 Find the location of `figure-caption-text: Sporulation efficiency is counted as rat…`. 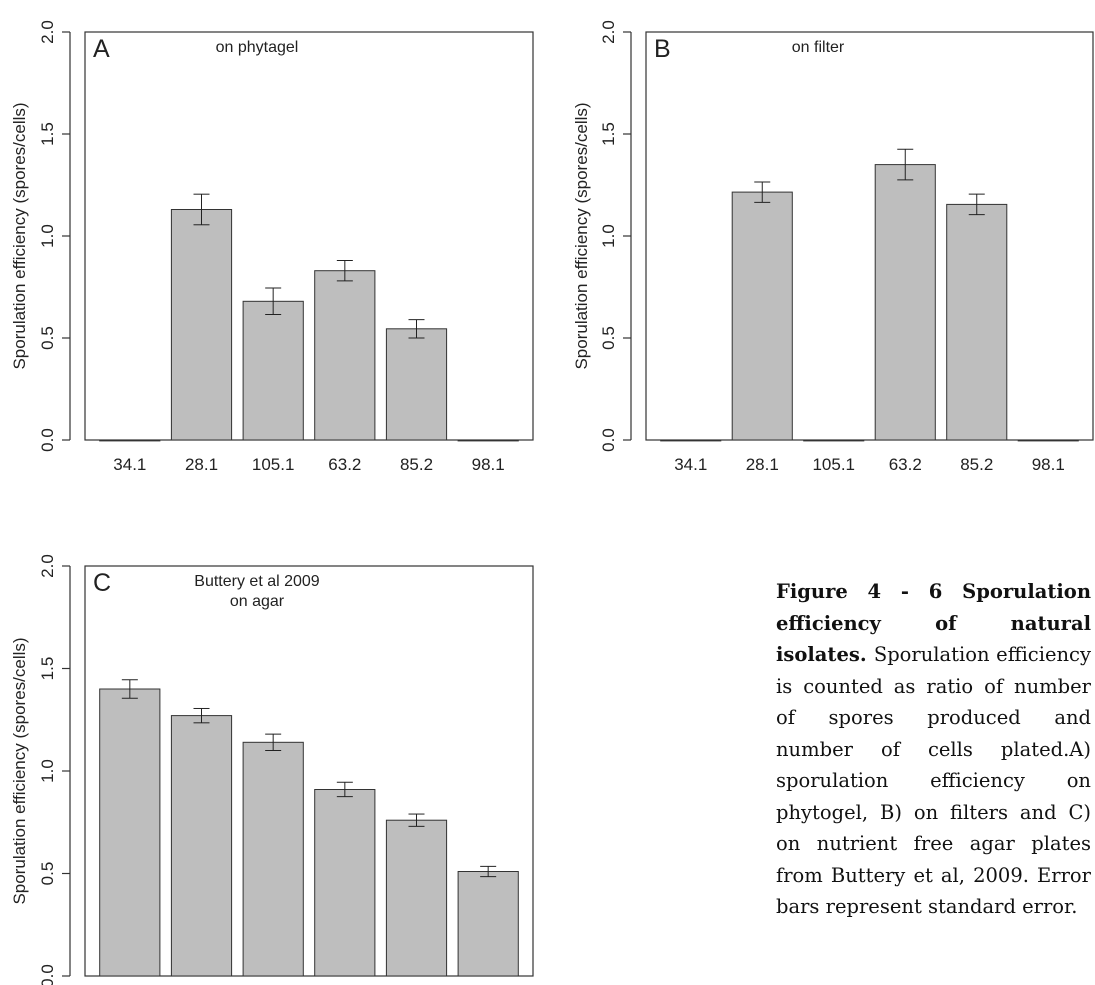

figure-caption-text: Sporulation efficiency is counted as rat… is located at coordinates (933, 780).